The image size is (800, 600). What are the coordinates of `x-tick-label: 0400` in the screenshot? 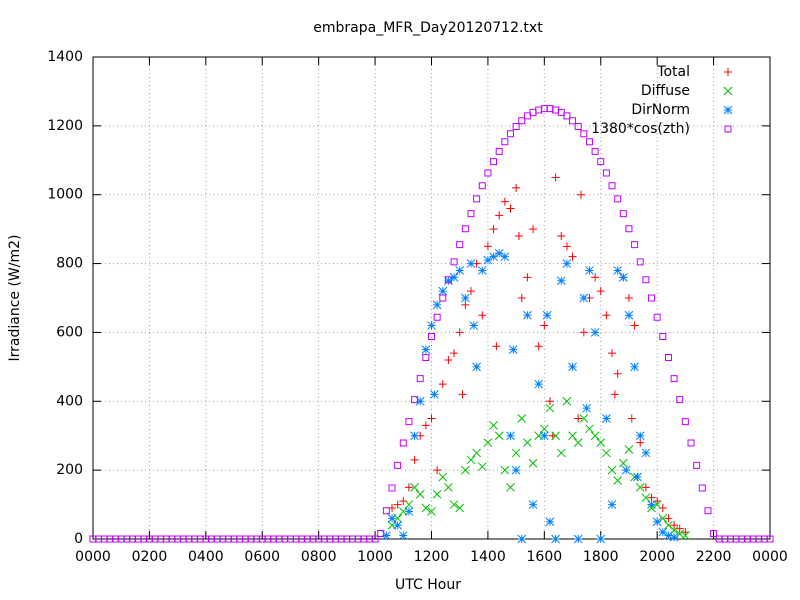 It's located at (206, 557).